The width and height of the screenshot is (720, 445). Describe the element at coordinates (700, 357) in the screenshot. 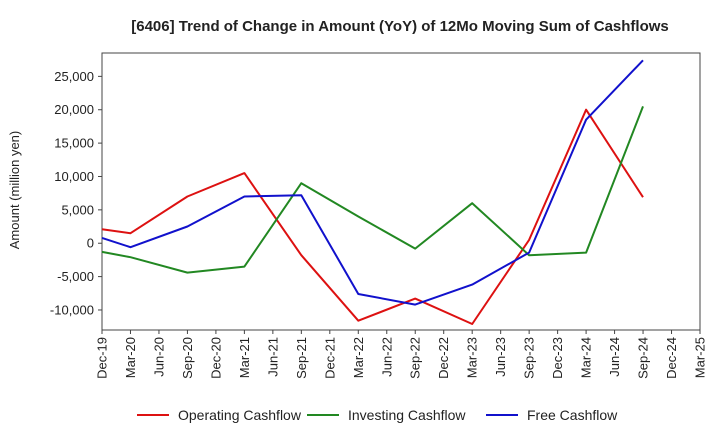

I see `x-tick-label: Mar-25` at that location.